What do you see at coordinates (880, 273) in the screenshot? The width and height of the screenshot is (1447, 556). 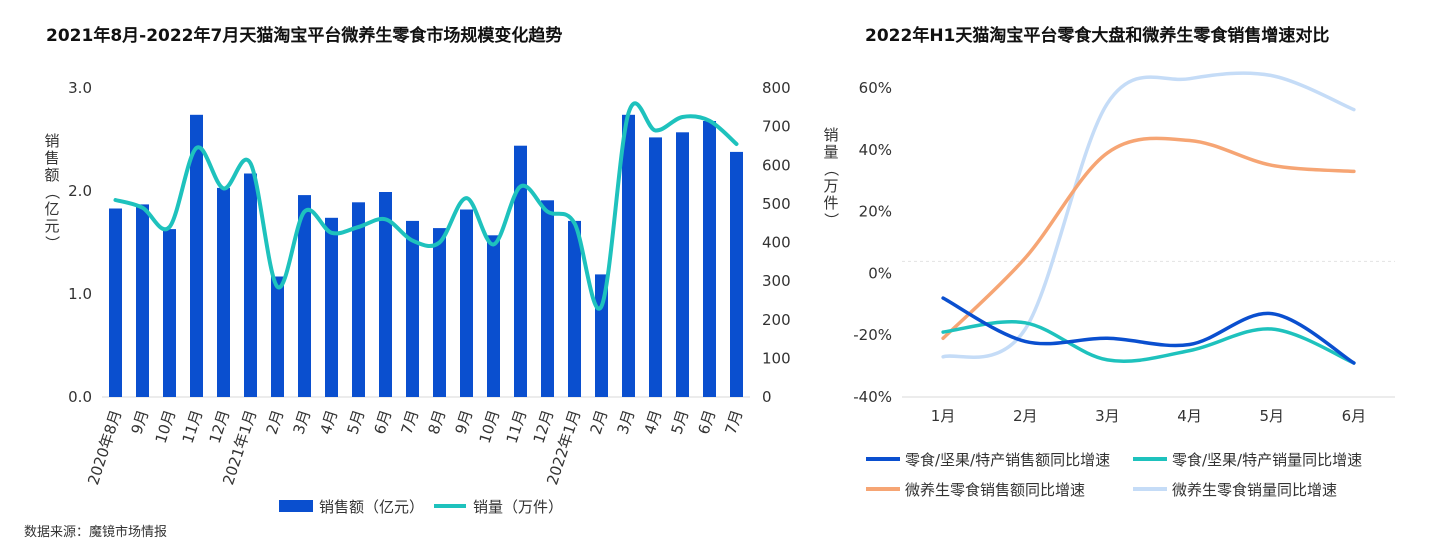 I see `right-chart-y-tick-label: 0%` at bounding box center [880, 273].